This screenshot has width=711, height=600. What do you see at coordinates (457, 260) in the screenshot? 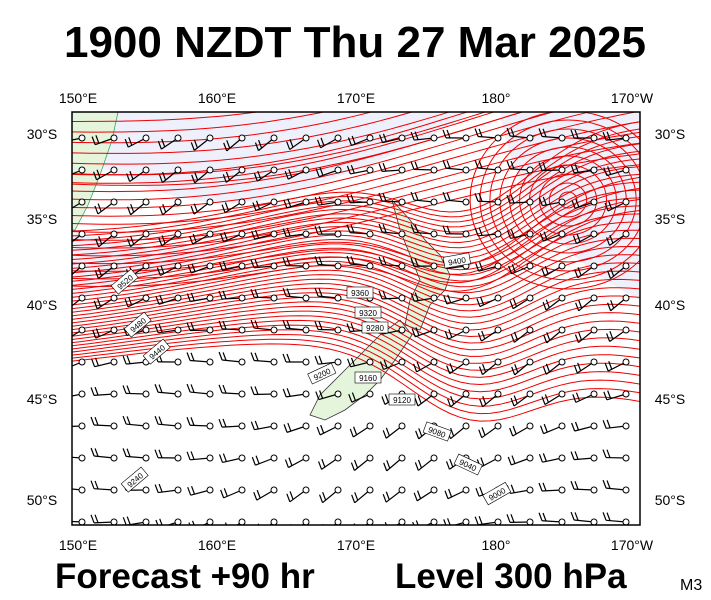
I see `contour-label: 9400` at bounding box center [457, 260].